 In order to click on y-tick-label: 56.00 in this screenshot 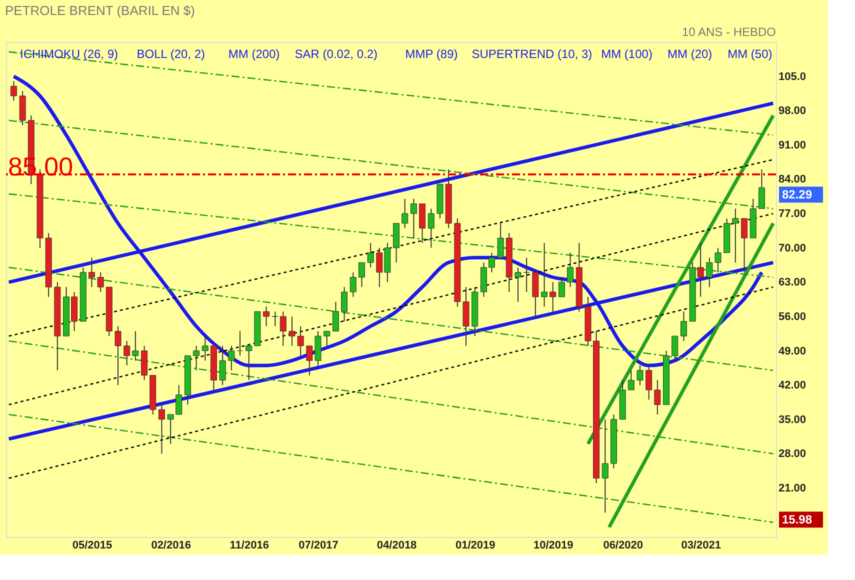, I will do `click(792, 316)`.